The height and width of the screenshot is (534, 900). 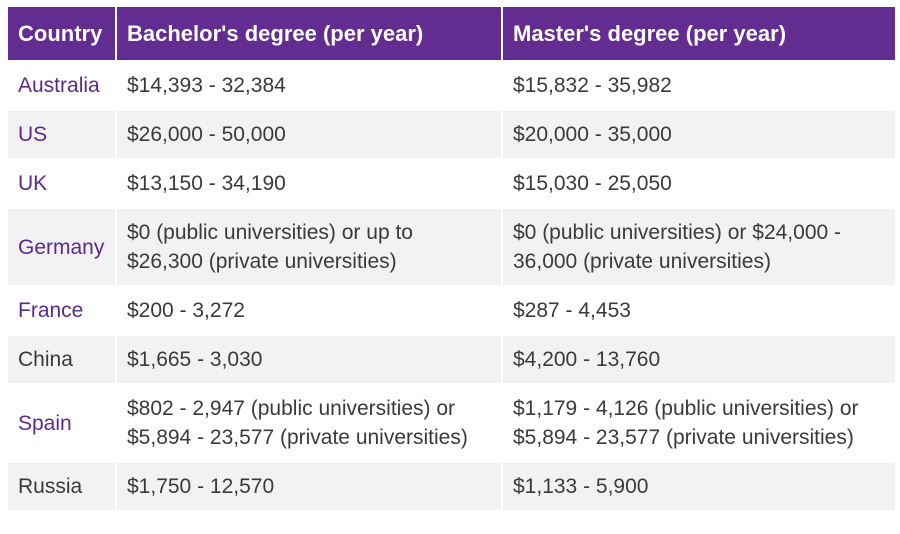 I want to click on table-row: US $26,000 - 50,000 $20,000 - 35,000, so click(x=451, y=134).